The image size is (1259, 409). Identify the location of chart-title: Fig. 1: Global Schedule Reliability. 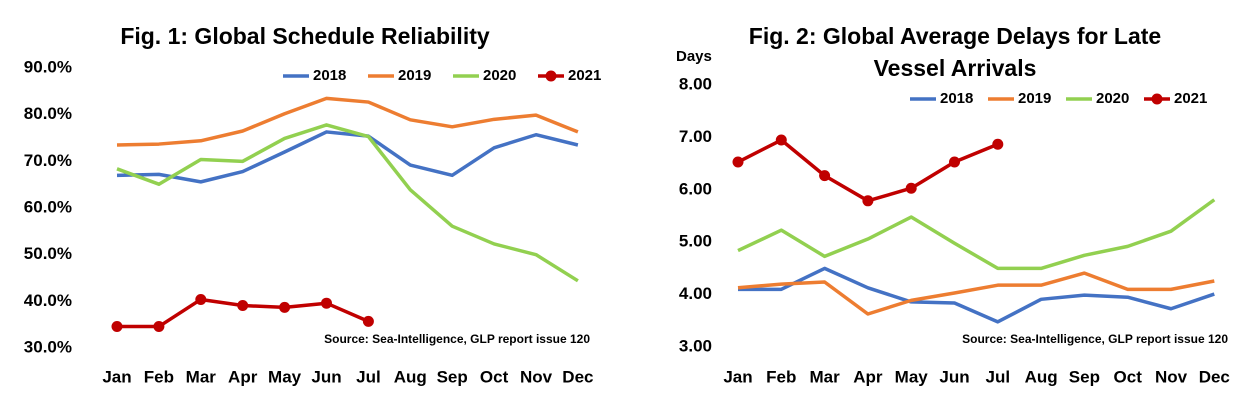
(305, 36).